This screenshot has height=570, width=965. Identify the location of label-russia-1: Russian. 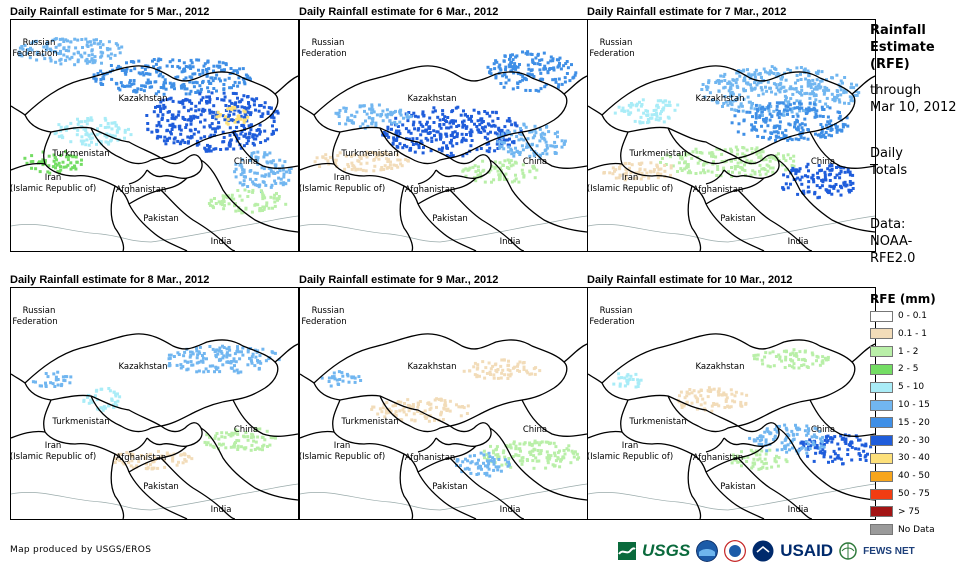
(616, 311).